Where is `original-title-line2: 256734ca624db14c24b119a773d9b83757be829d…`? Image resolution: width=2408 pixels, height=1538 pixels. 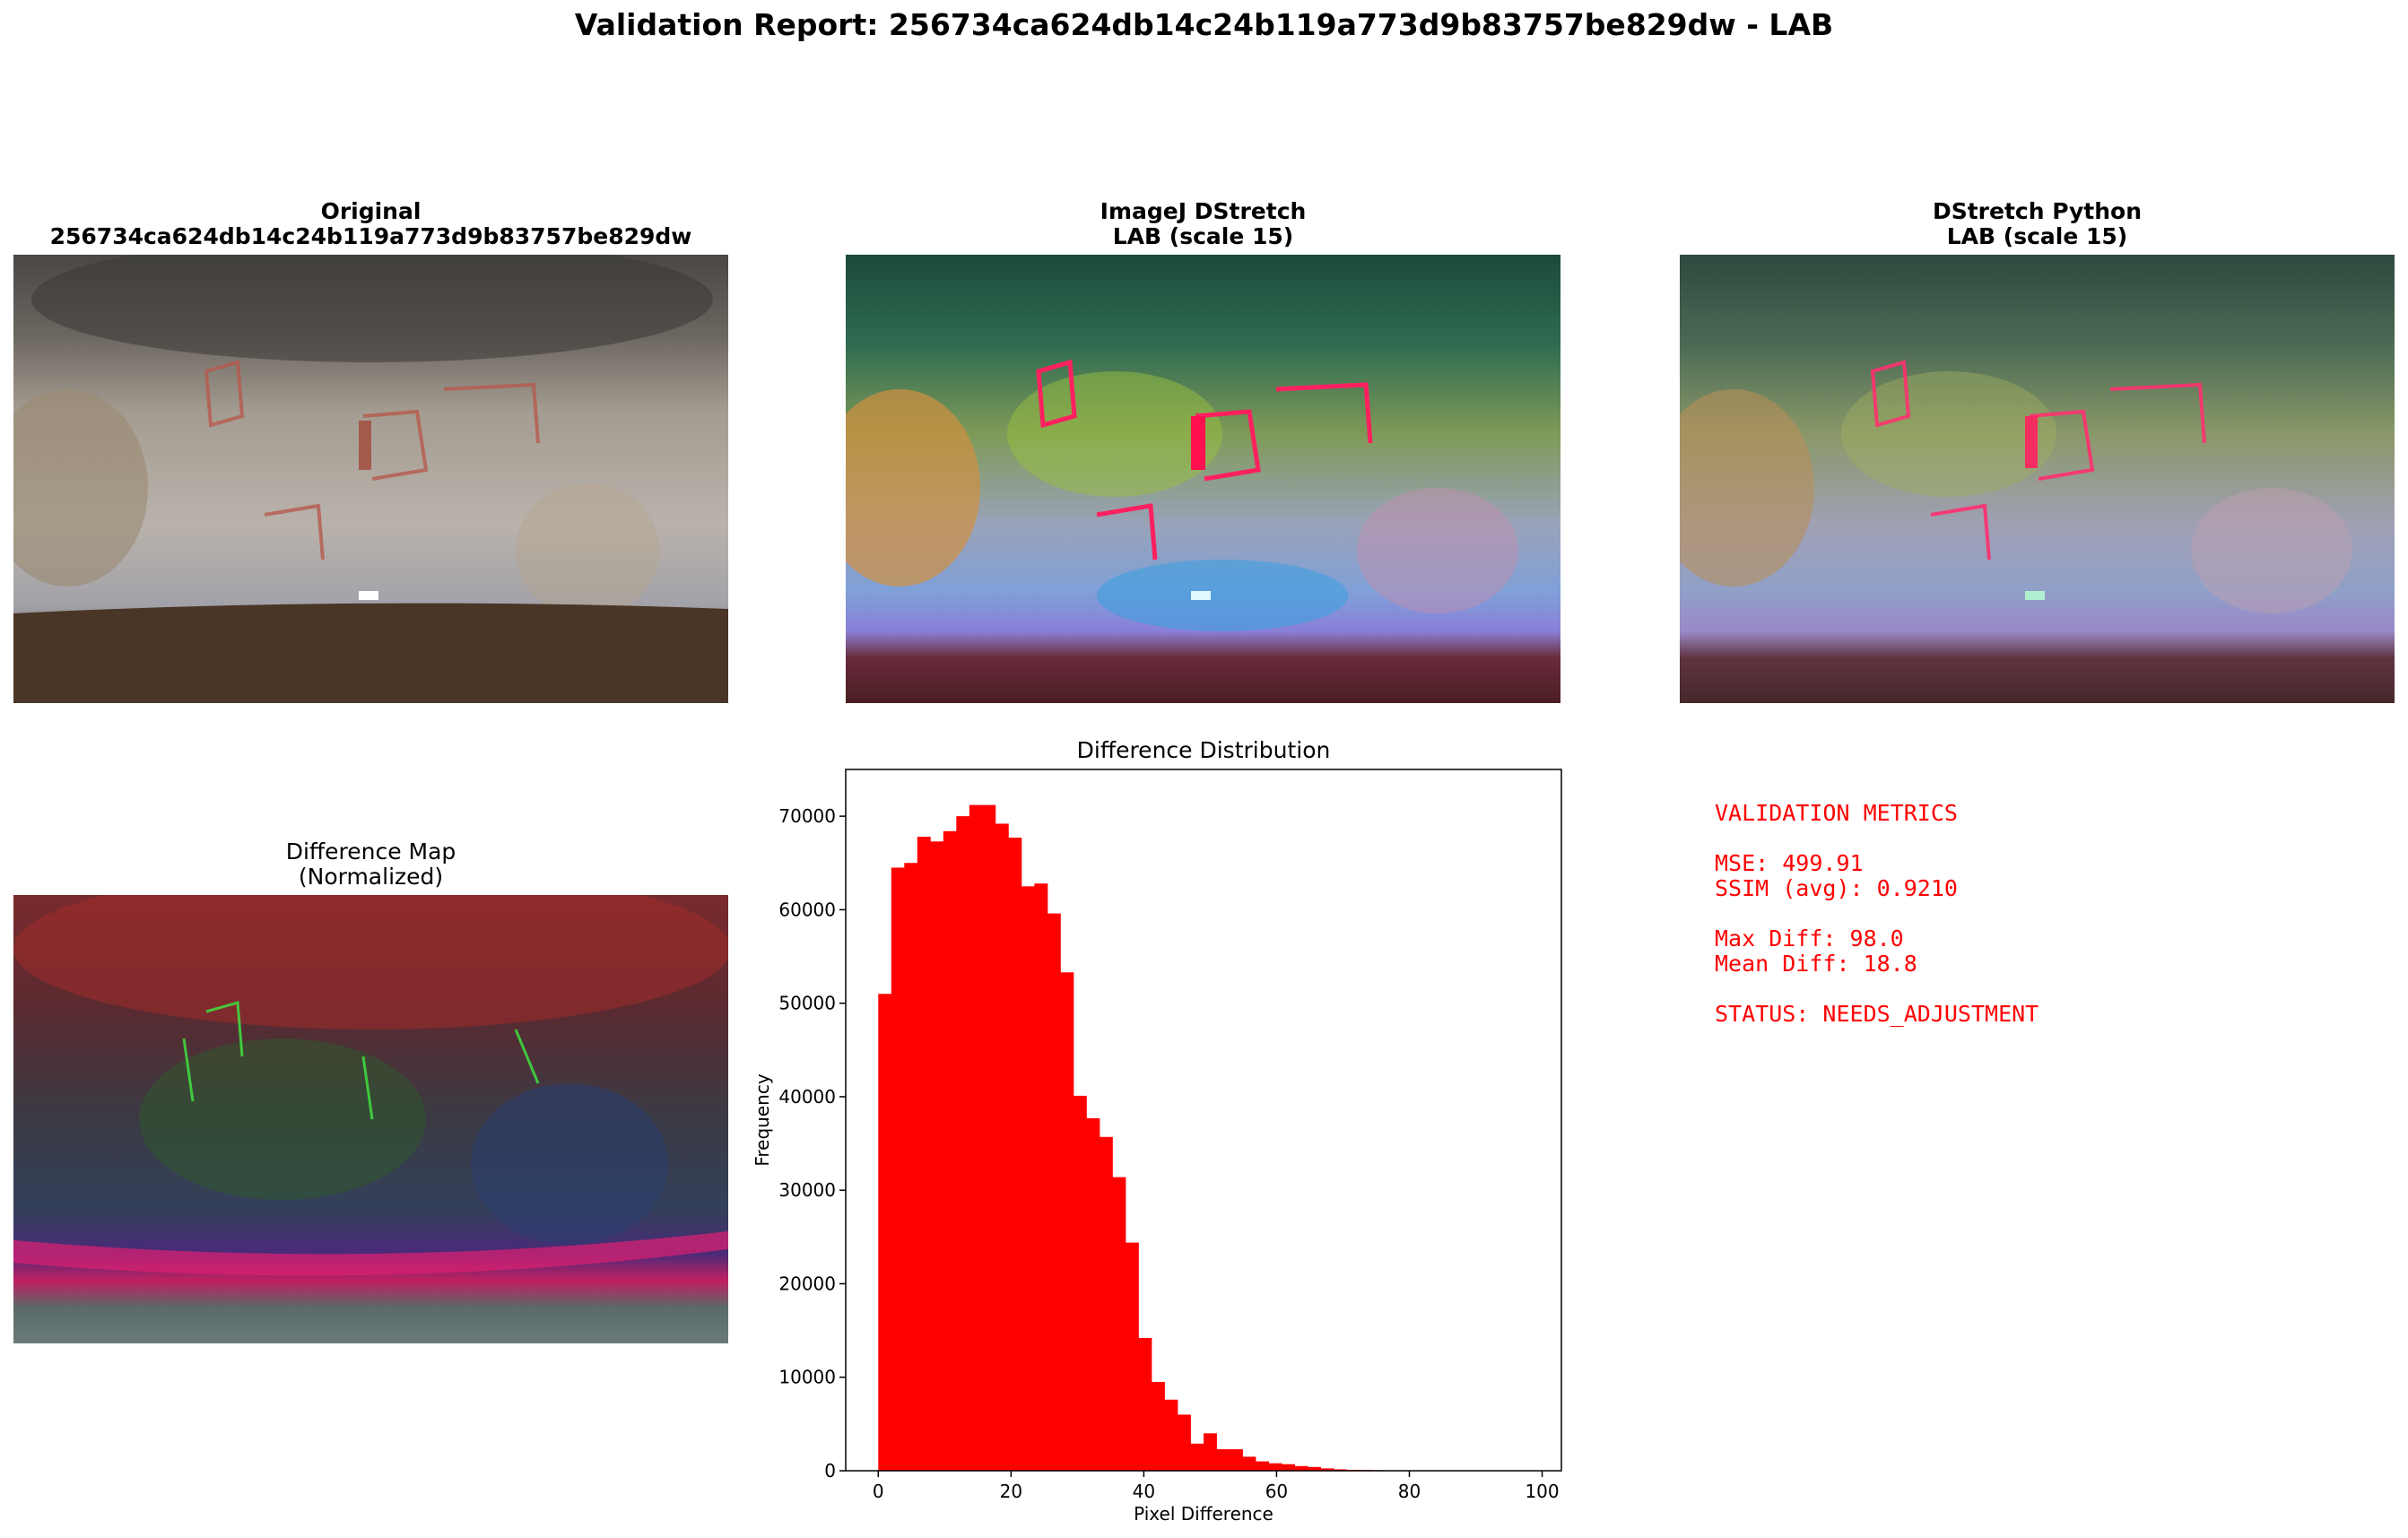
original-title-line2: 256734ca624db14c24b119a773d9b83757be829d… is located at coordinates (371, 236).